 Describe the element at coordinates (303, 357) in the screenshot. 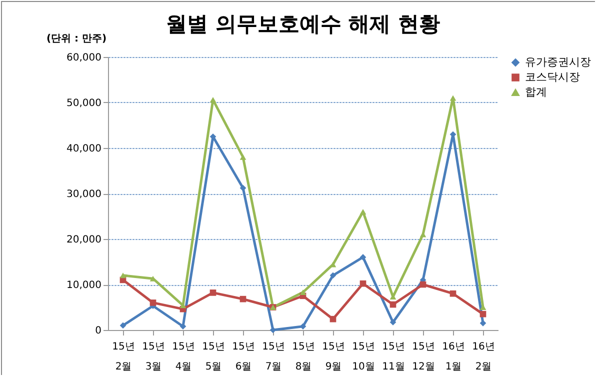

I see `x-tick-label: 15년 8월` at that location.